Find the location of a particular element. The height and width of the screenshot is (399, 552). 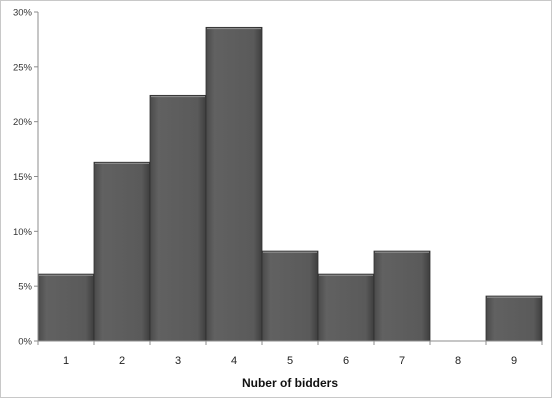

x-tick-label: 9 is located at coordinates (514, 361).